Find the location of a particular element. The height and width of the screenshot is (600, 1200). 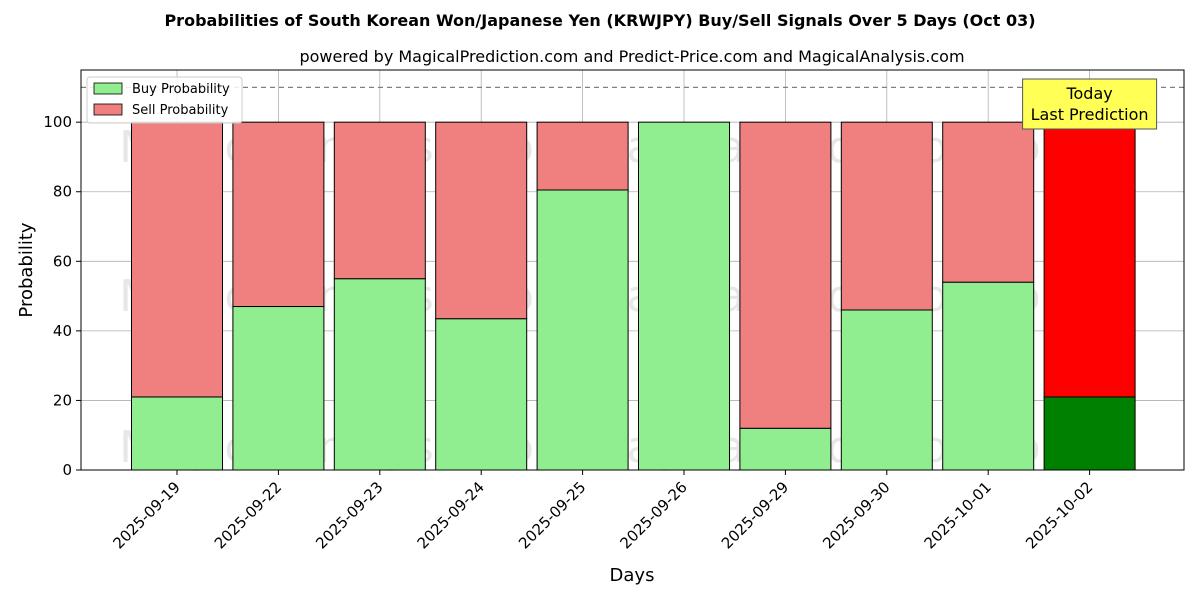

y-tick-label: 40 is located at coordinates (62, 331).